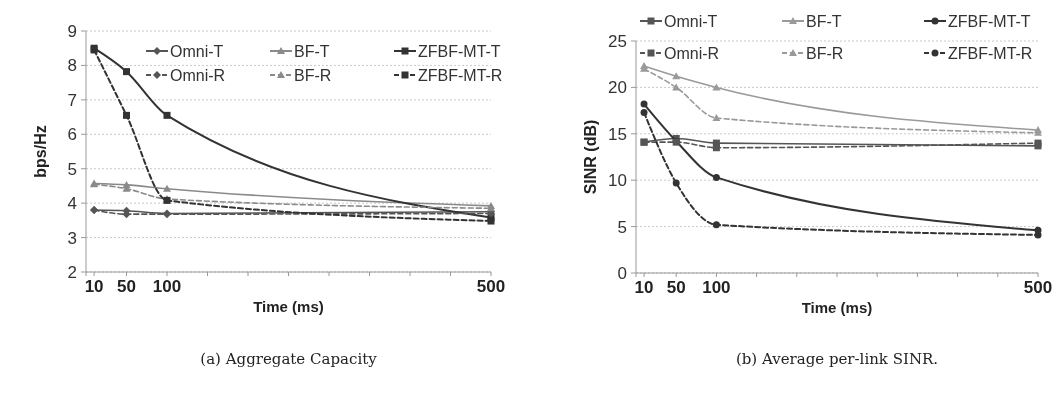 Image resolution: width=1060 pixels, height=406 pixels. Describe the element at coordinates (617, 134) in the screenshot. I see `y-tick-label: 15` at that location.